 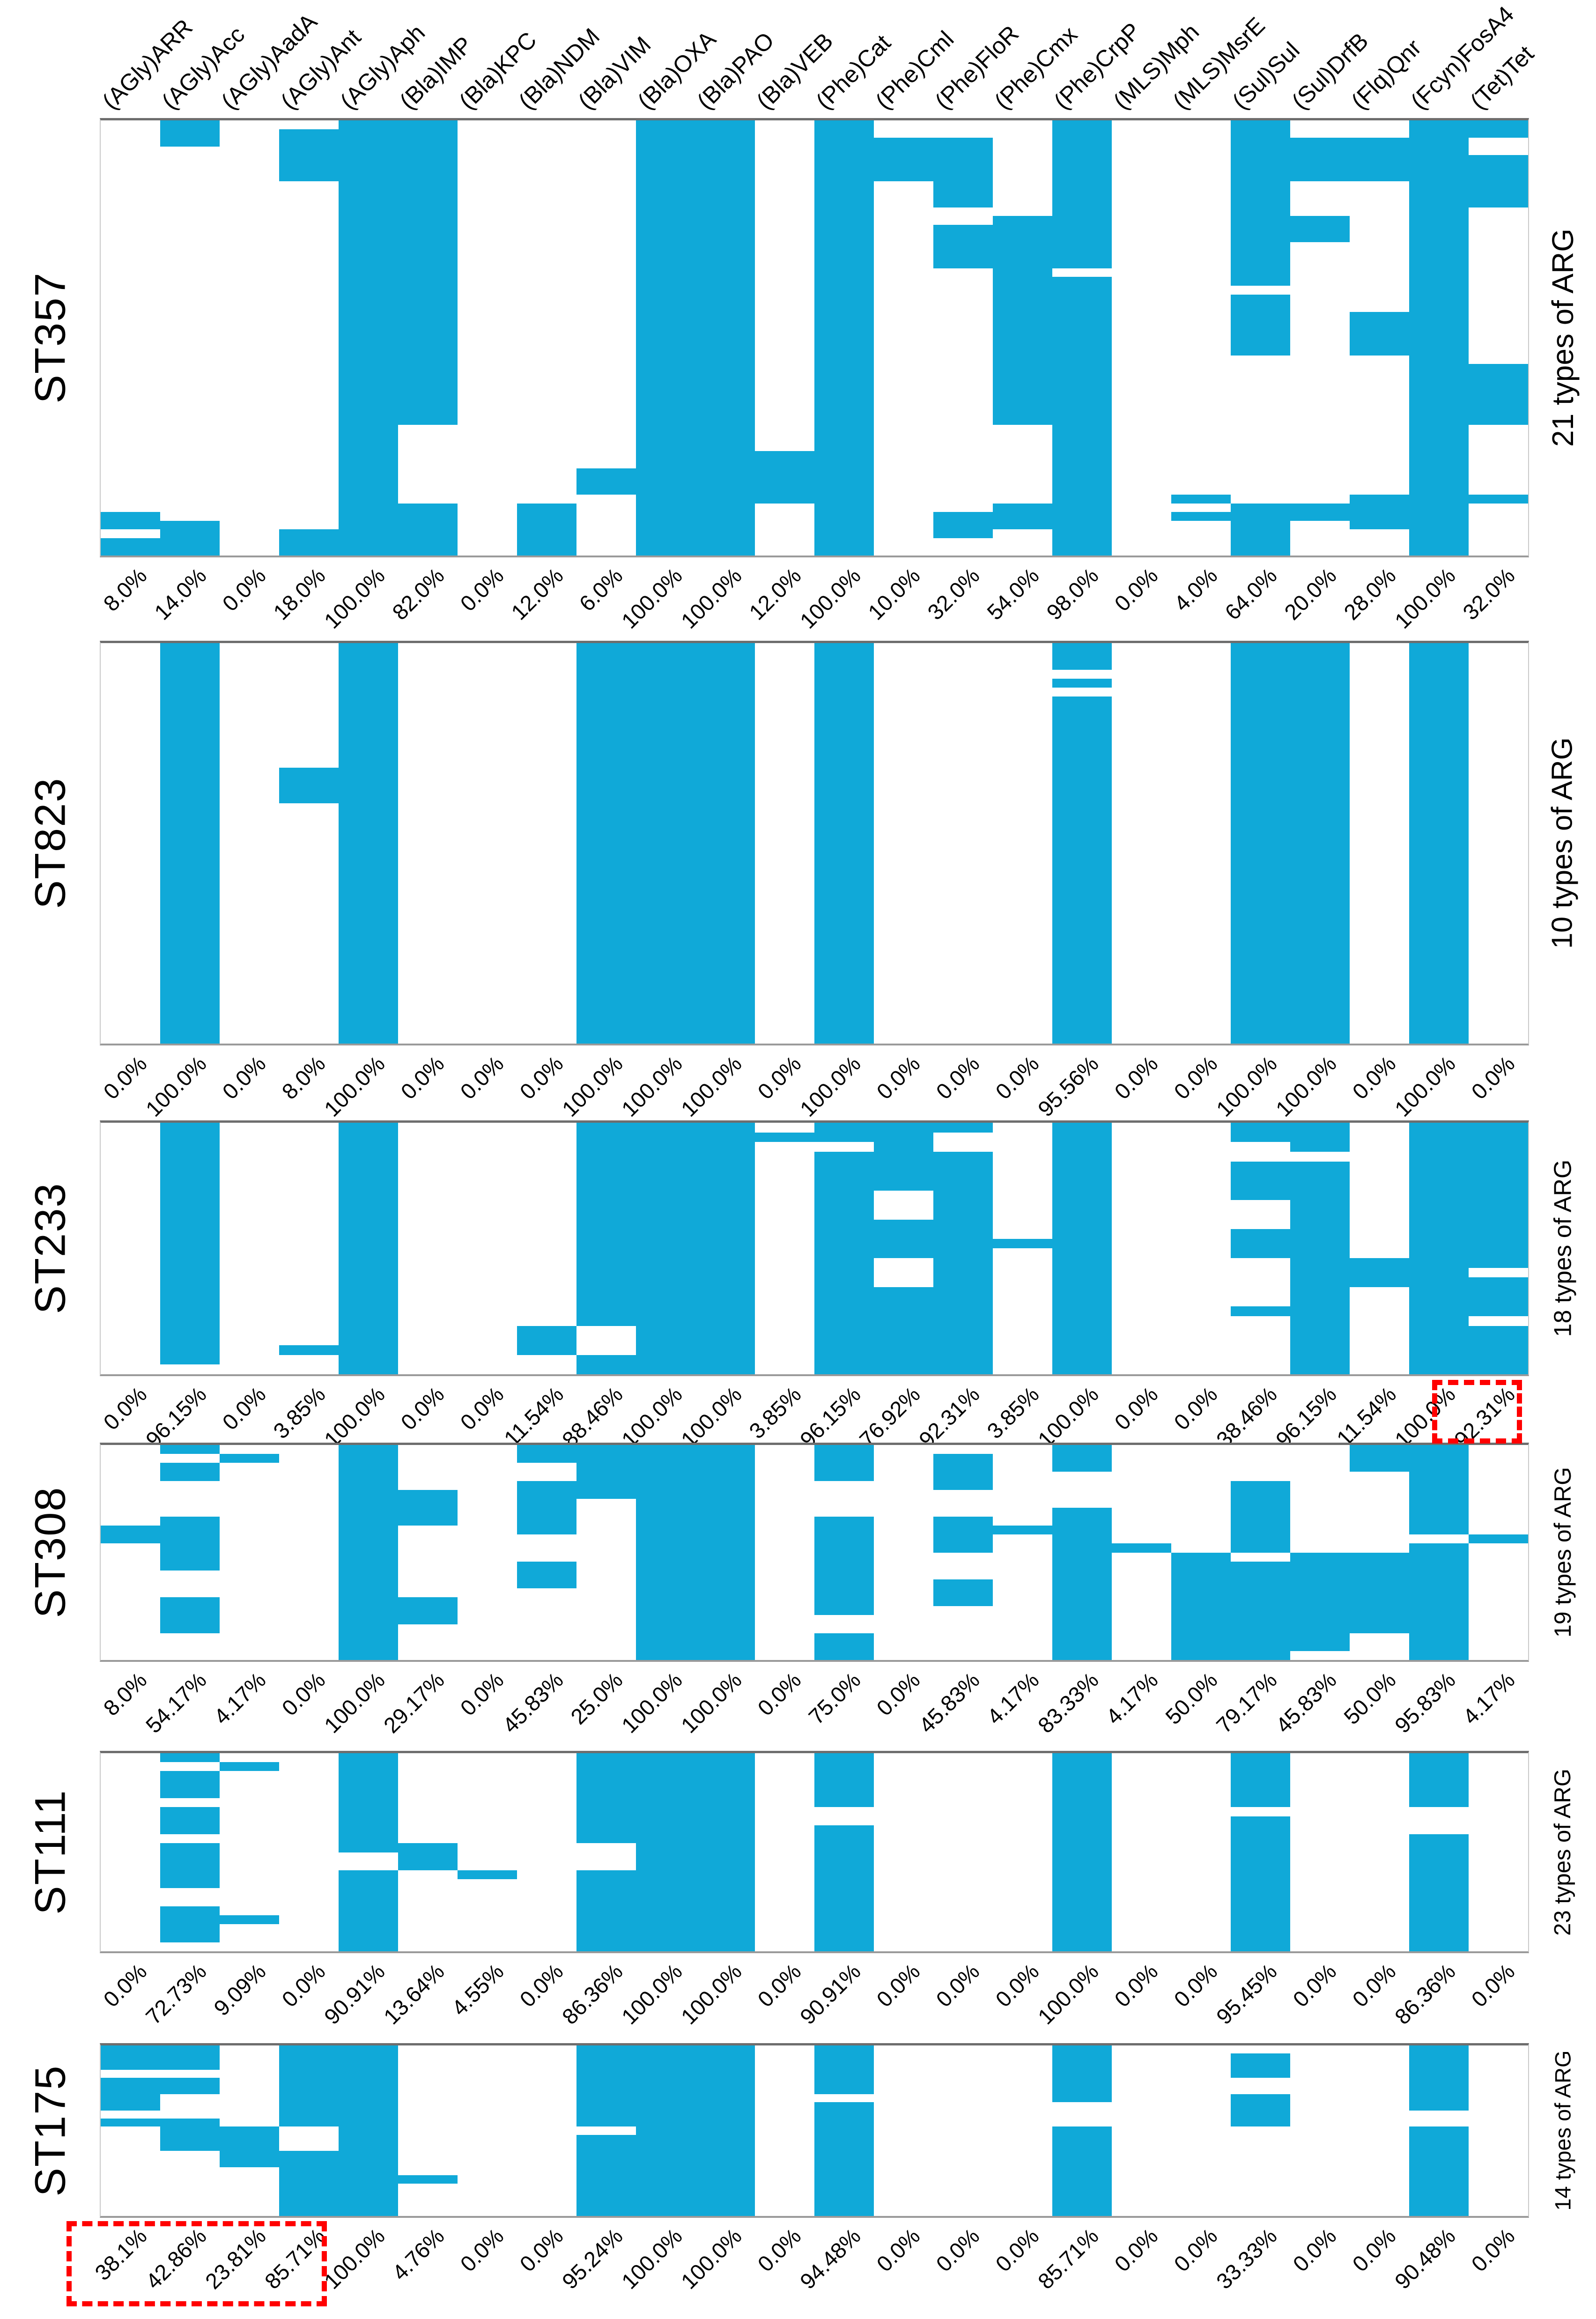 I want to click on st-row-label: ST308, so click(x=50, y=1552).